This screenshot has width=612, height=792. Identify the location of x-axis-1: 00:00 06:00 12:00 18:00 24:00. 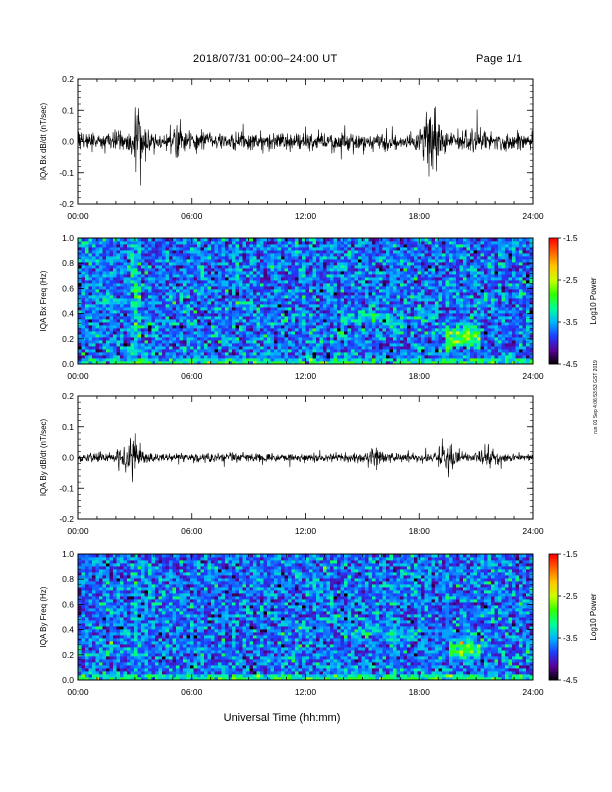
(305, 150).